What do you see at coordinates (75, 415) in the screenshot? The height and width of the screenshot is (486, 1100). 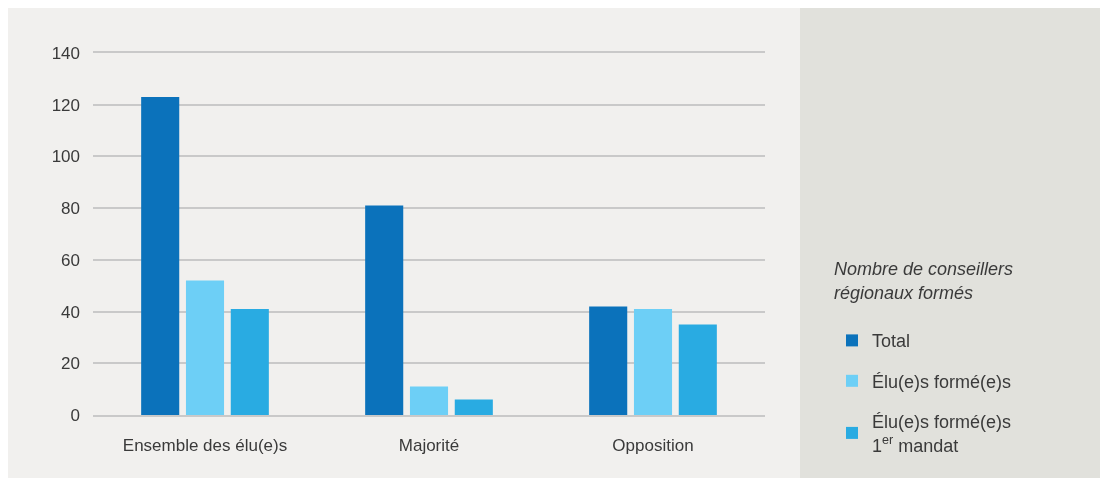 I see `y-tick-label: 0` at bounding box center [75, 415].